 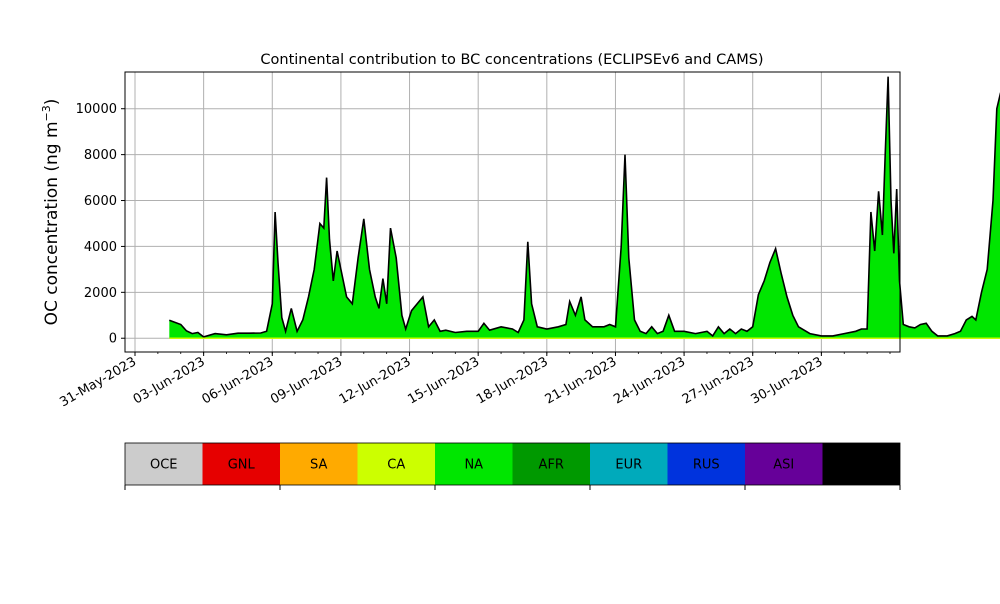 What do you see at coordinates (113, 339) in the screenshot?
I see `y-tick-label: 0` at bounding box center [113, 339].